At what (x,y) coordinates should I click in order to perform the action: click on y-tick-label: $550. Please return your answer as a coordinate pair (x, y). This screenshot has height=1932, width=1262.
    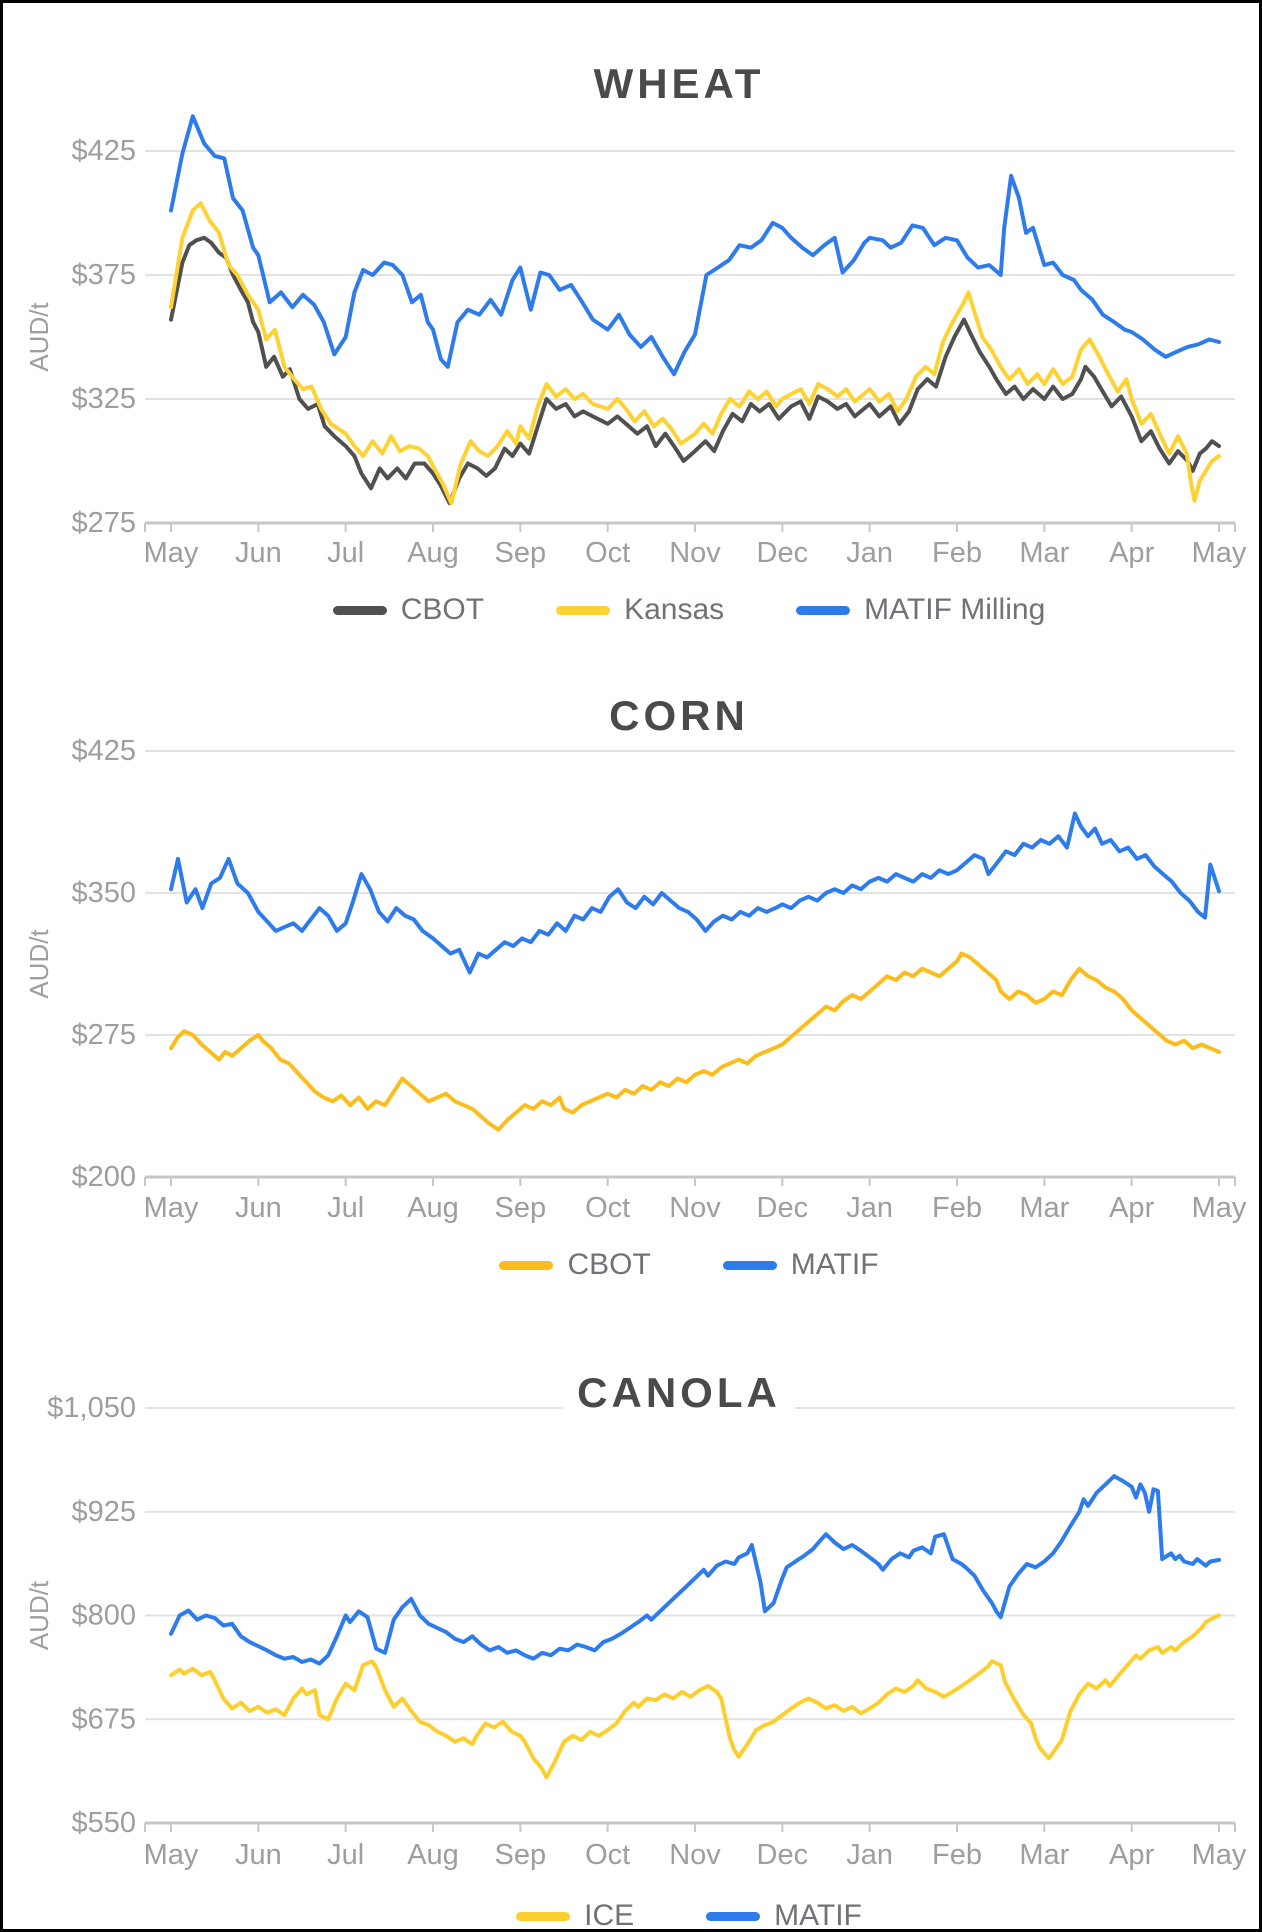
    Looking at the image, I should click on (103, 1823).